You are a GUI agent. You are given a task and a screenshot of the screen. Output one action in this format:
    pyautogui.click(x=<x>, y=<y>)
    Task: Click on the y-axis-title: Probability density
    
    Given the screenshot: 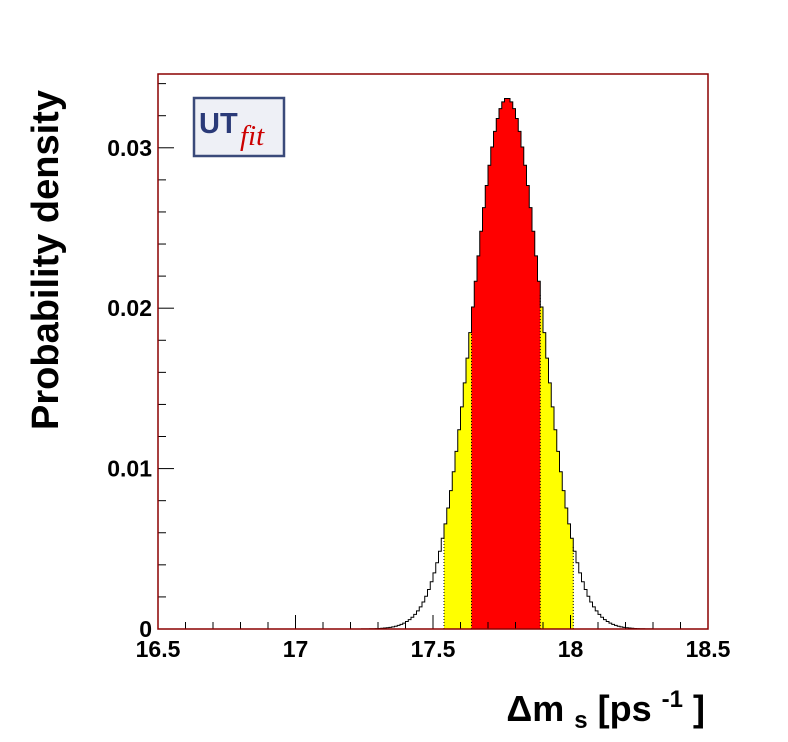 What is the action you would take?
    pyautogui.click(x=46, y=260)
    